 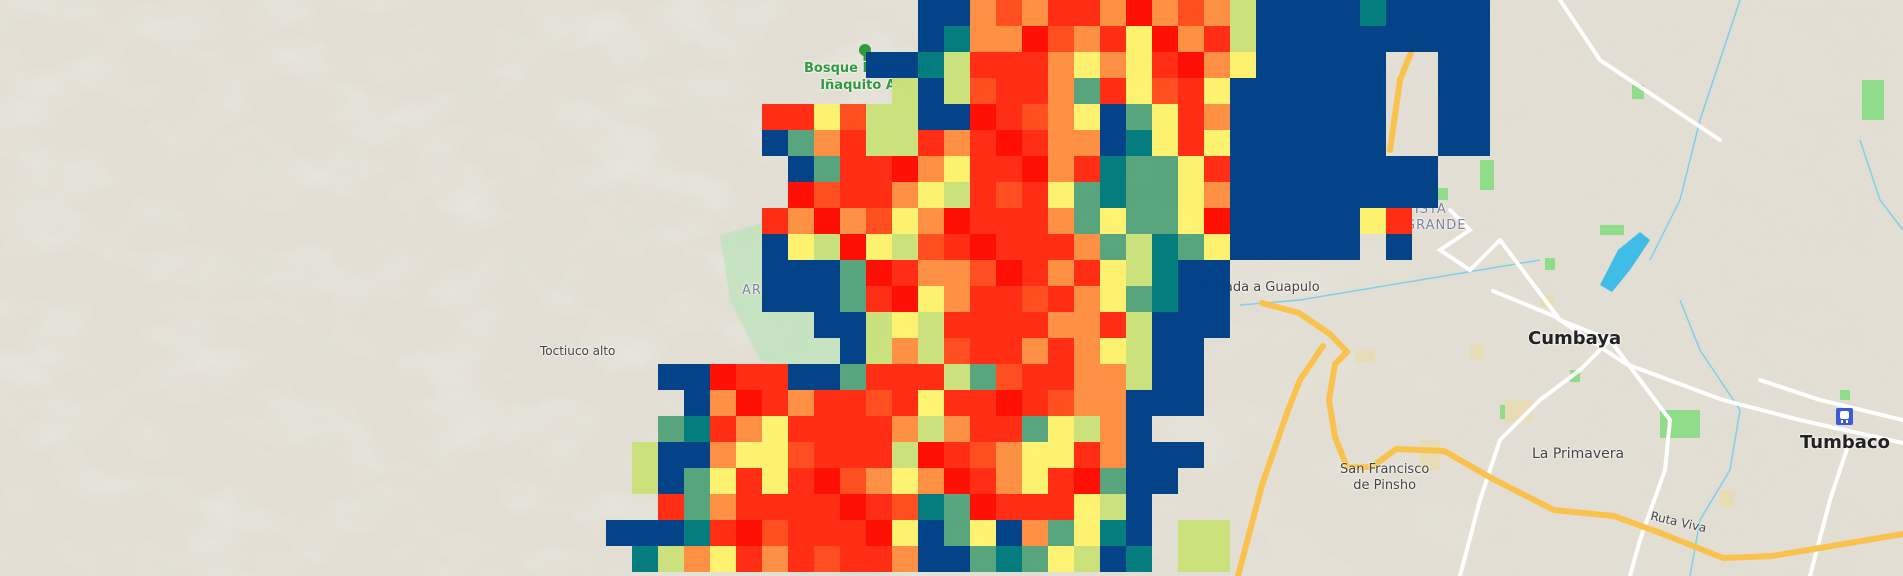 What do you see at coordinates (1578, 454) in the screenshot?
I see `label-la-primavera: La Primavera` at bounding box center [1578, 454].